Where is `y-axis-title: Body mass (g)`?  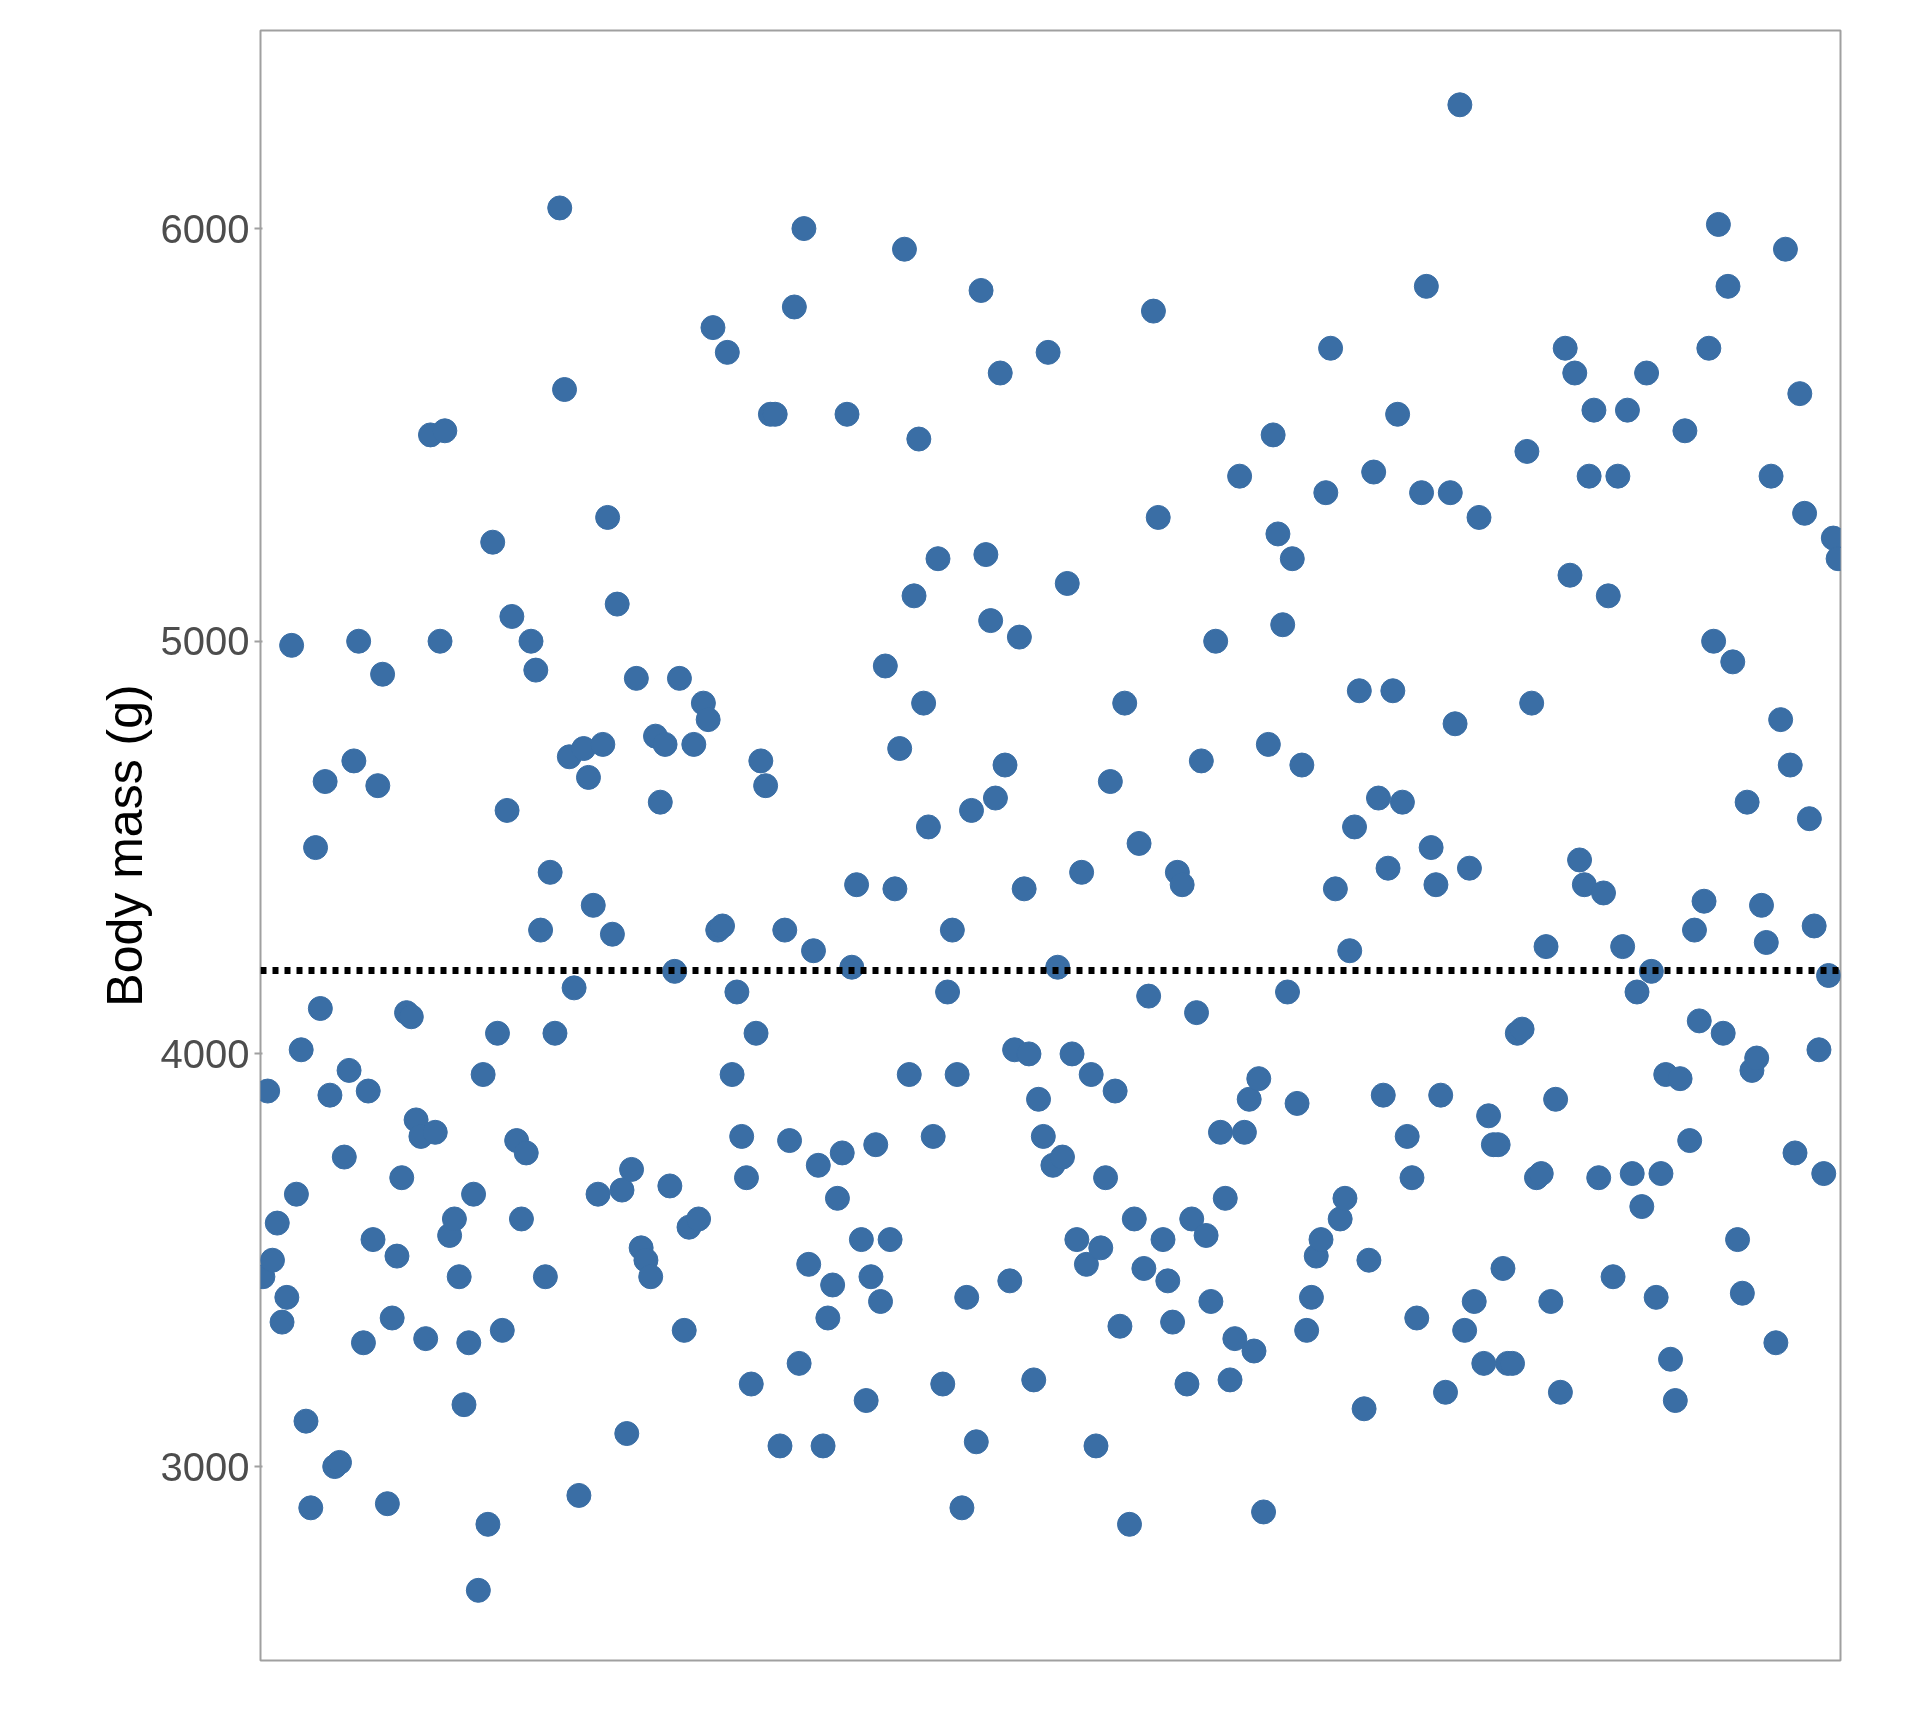
y-axis-title: Body mass (g) is located at coordinates (124, 845).